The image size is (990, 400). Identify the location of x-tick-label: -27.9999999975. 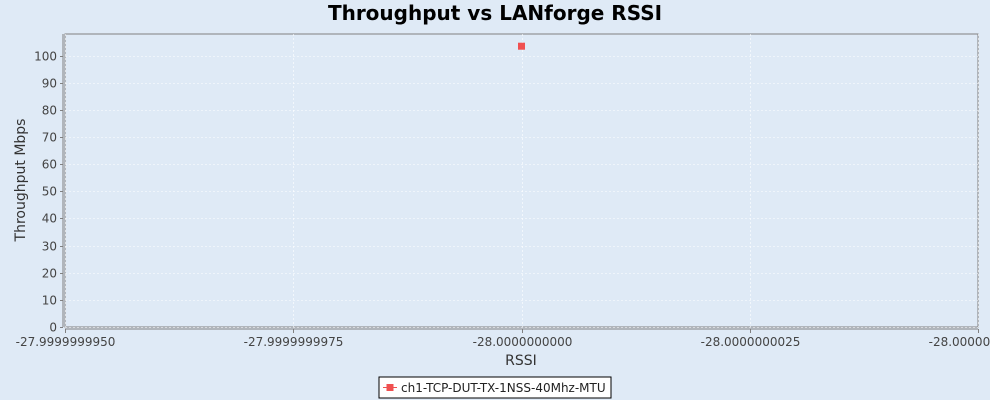
(294, 342).